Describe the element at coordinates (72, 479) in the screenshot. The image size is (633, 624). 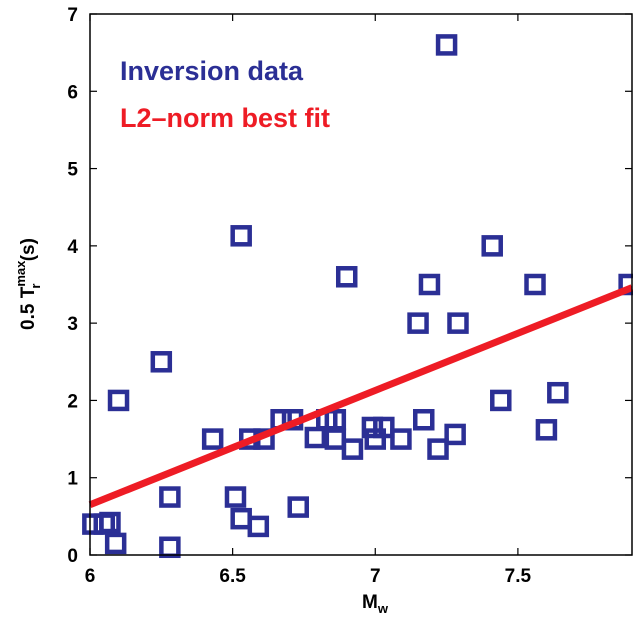
I see `y-tick-label: 1` at that location.